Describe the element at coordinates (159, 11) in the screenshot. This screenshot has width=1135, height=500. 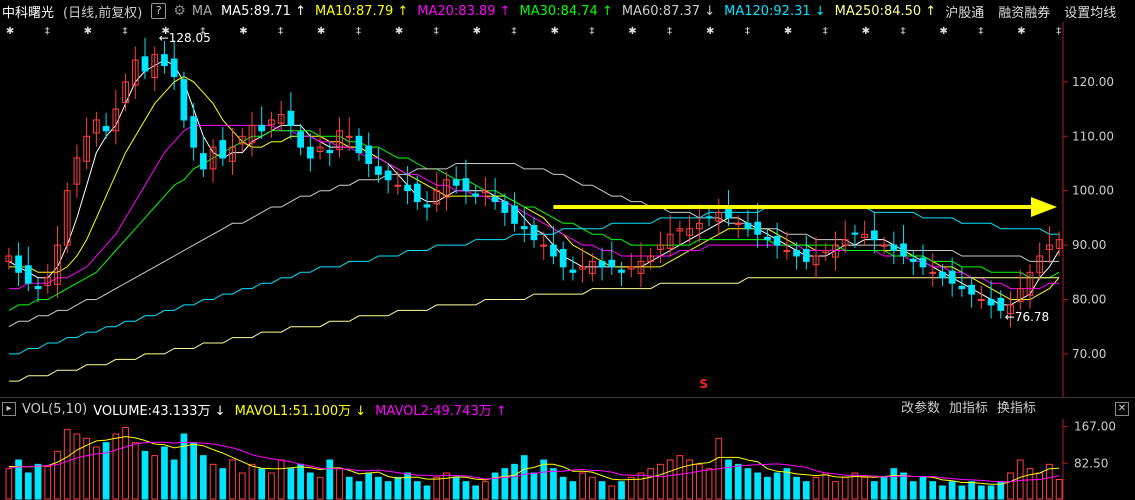
I see `help-icon: ?` at that location.